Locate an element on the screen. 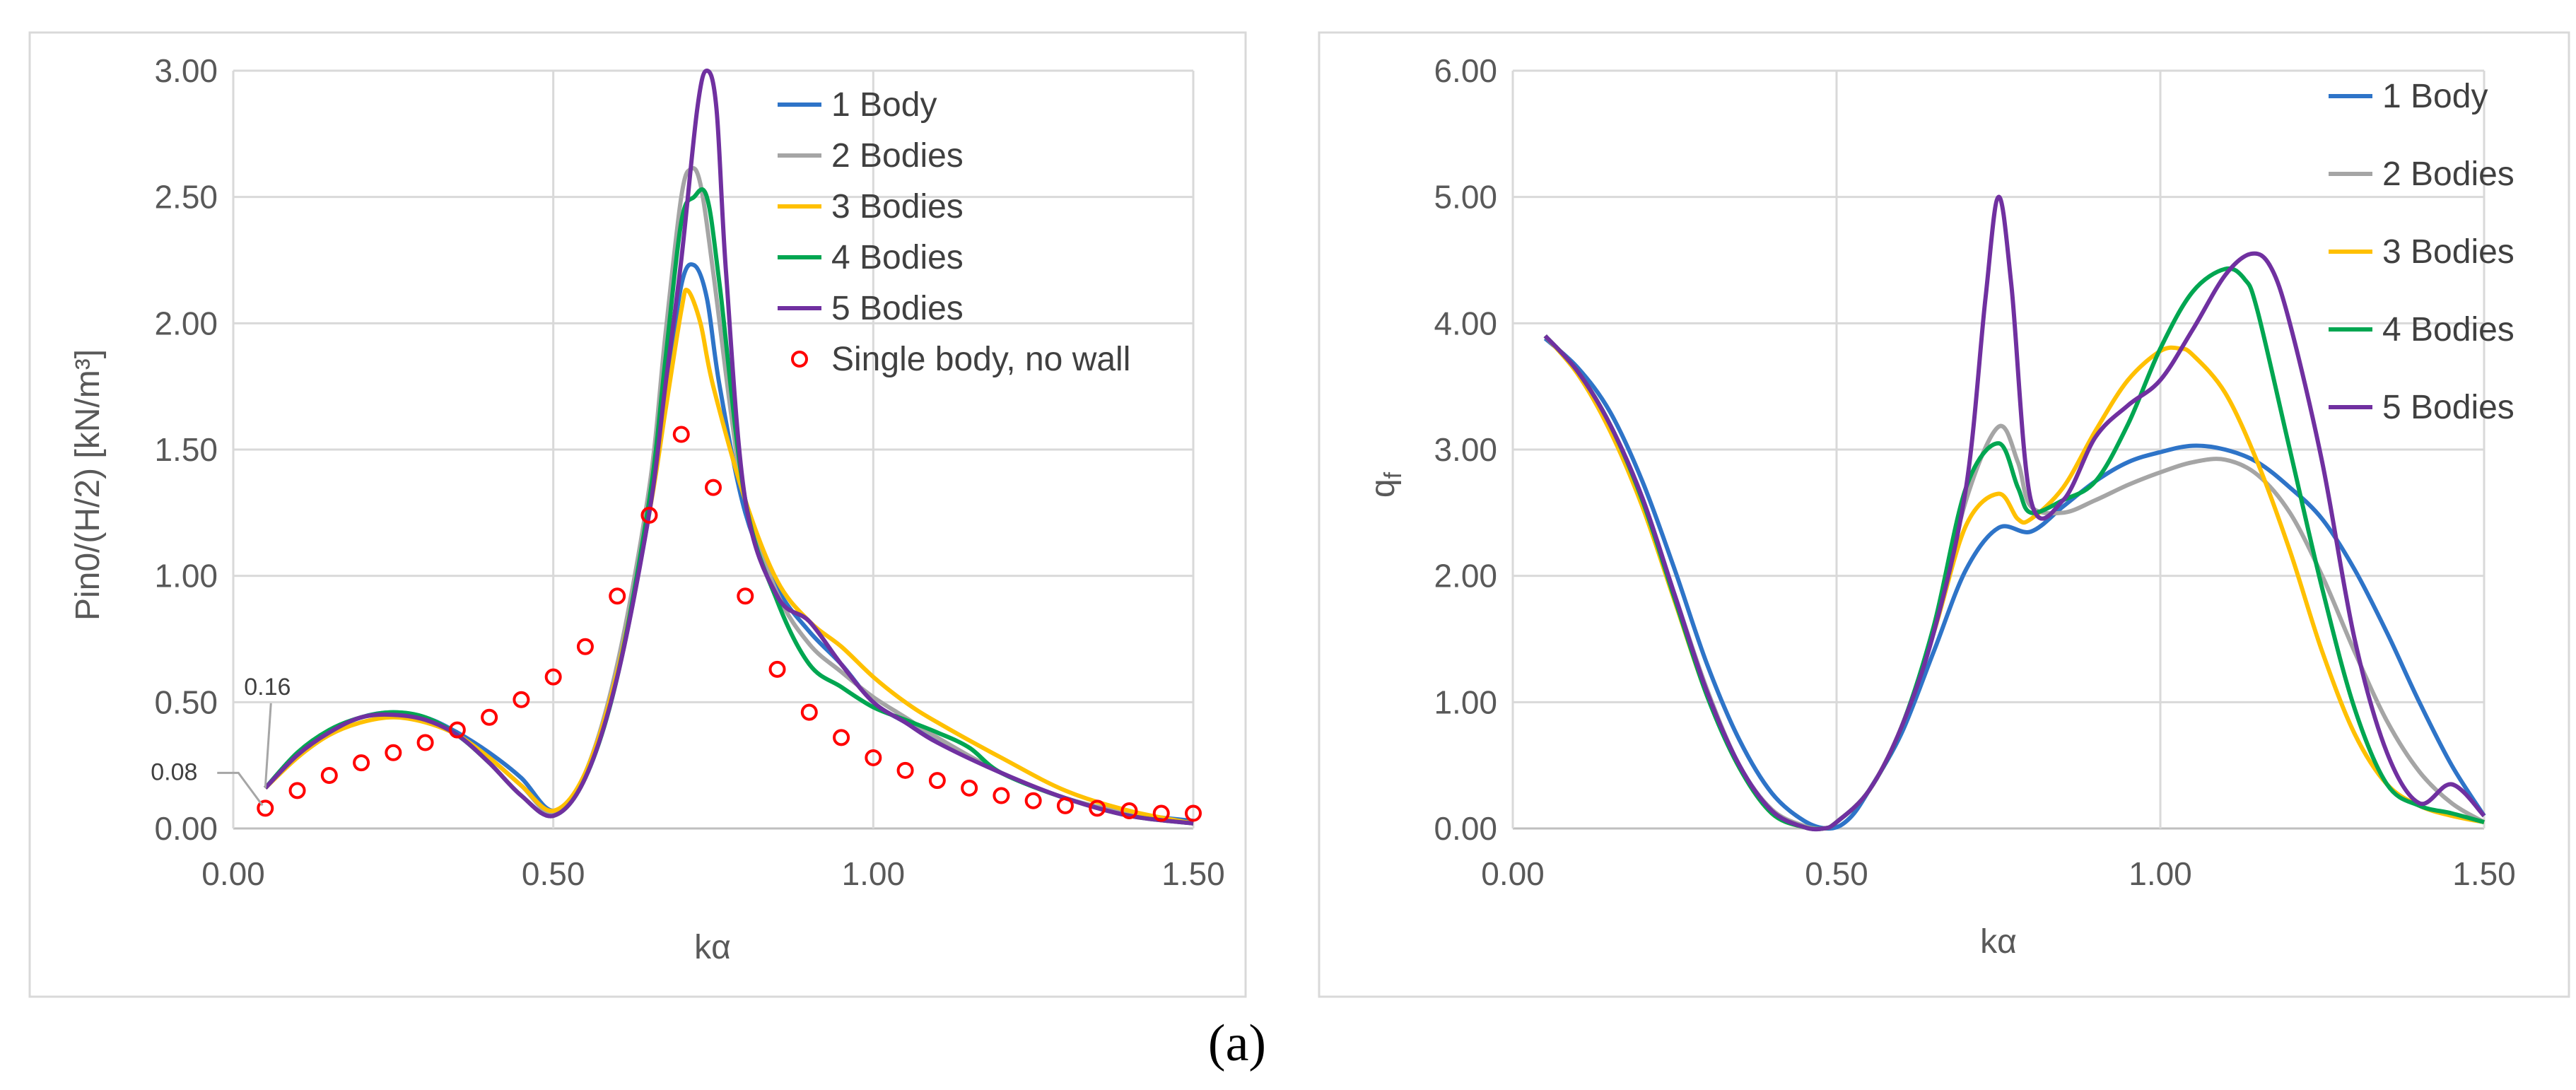 The image size is (2576, 1090). right-xtick-label: 0.00 is located at coordinates (1513, 873).